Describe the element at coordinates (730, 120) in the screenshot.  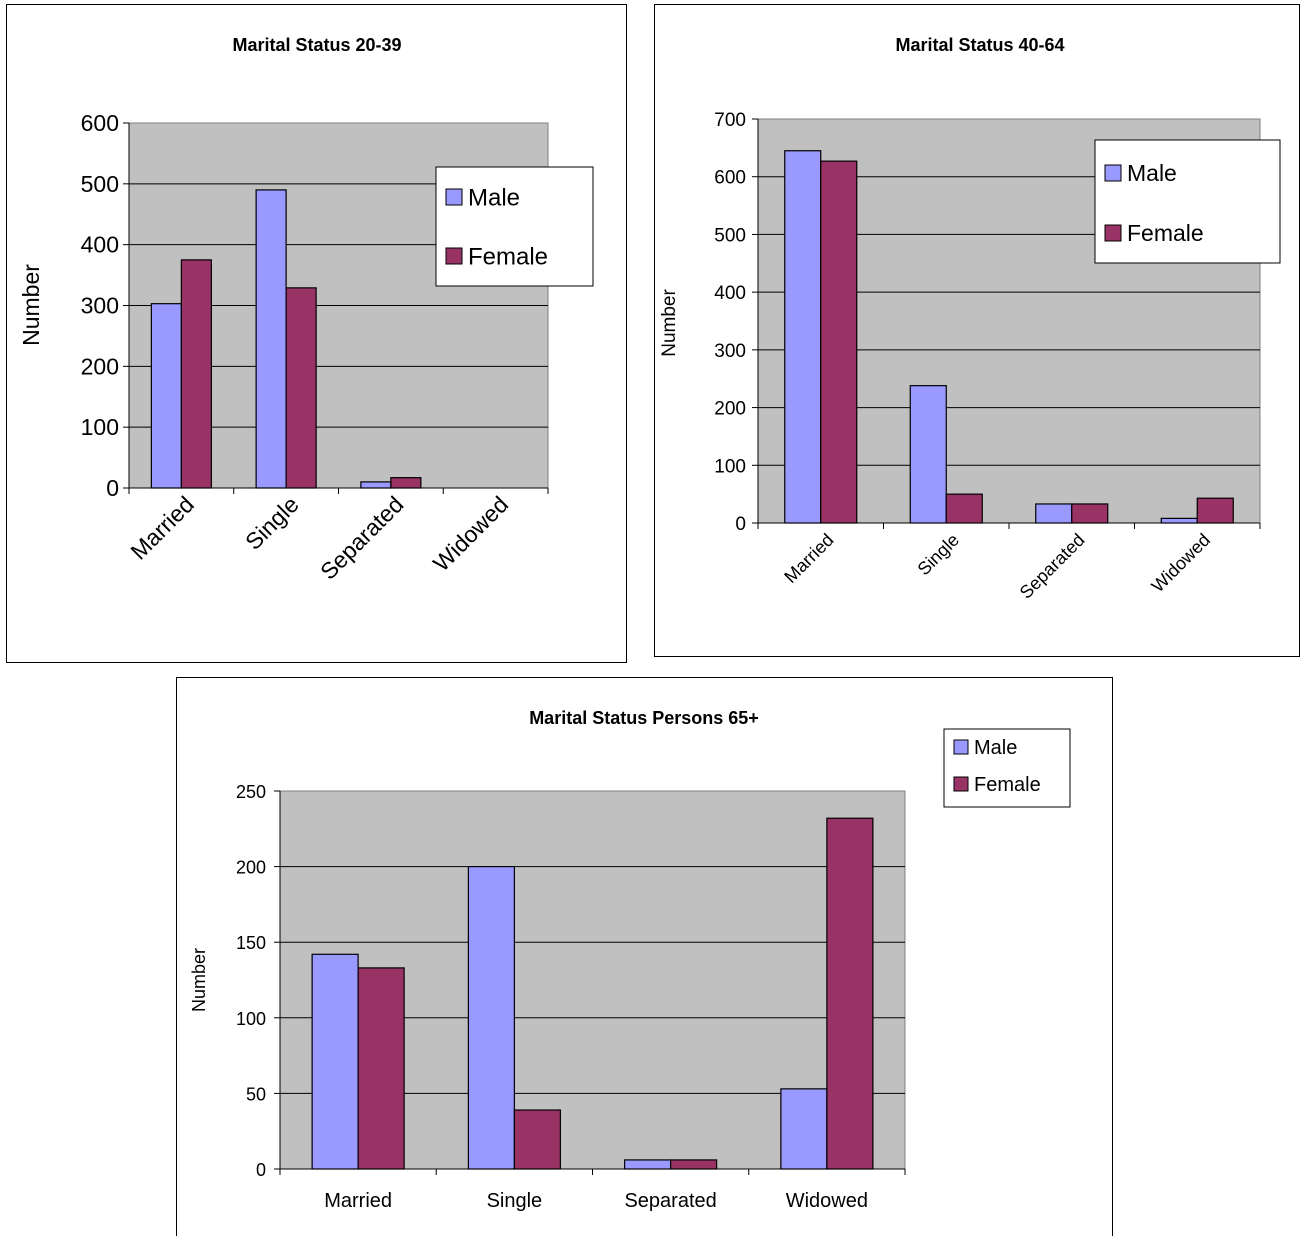
I see `y-tick-label: 700` at that location.